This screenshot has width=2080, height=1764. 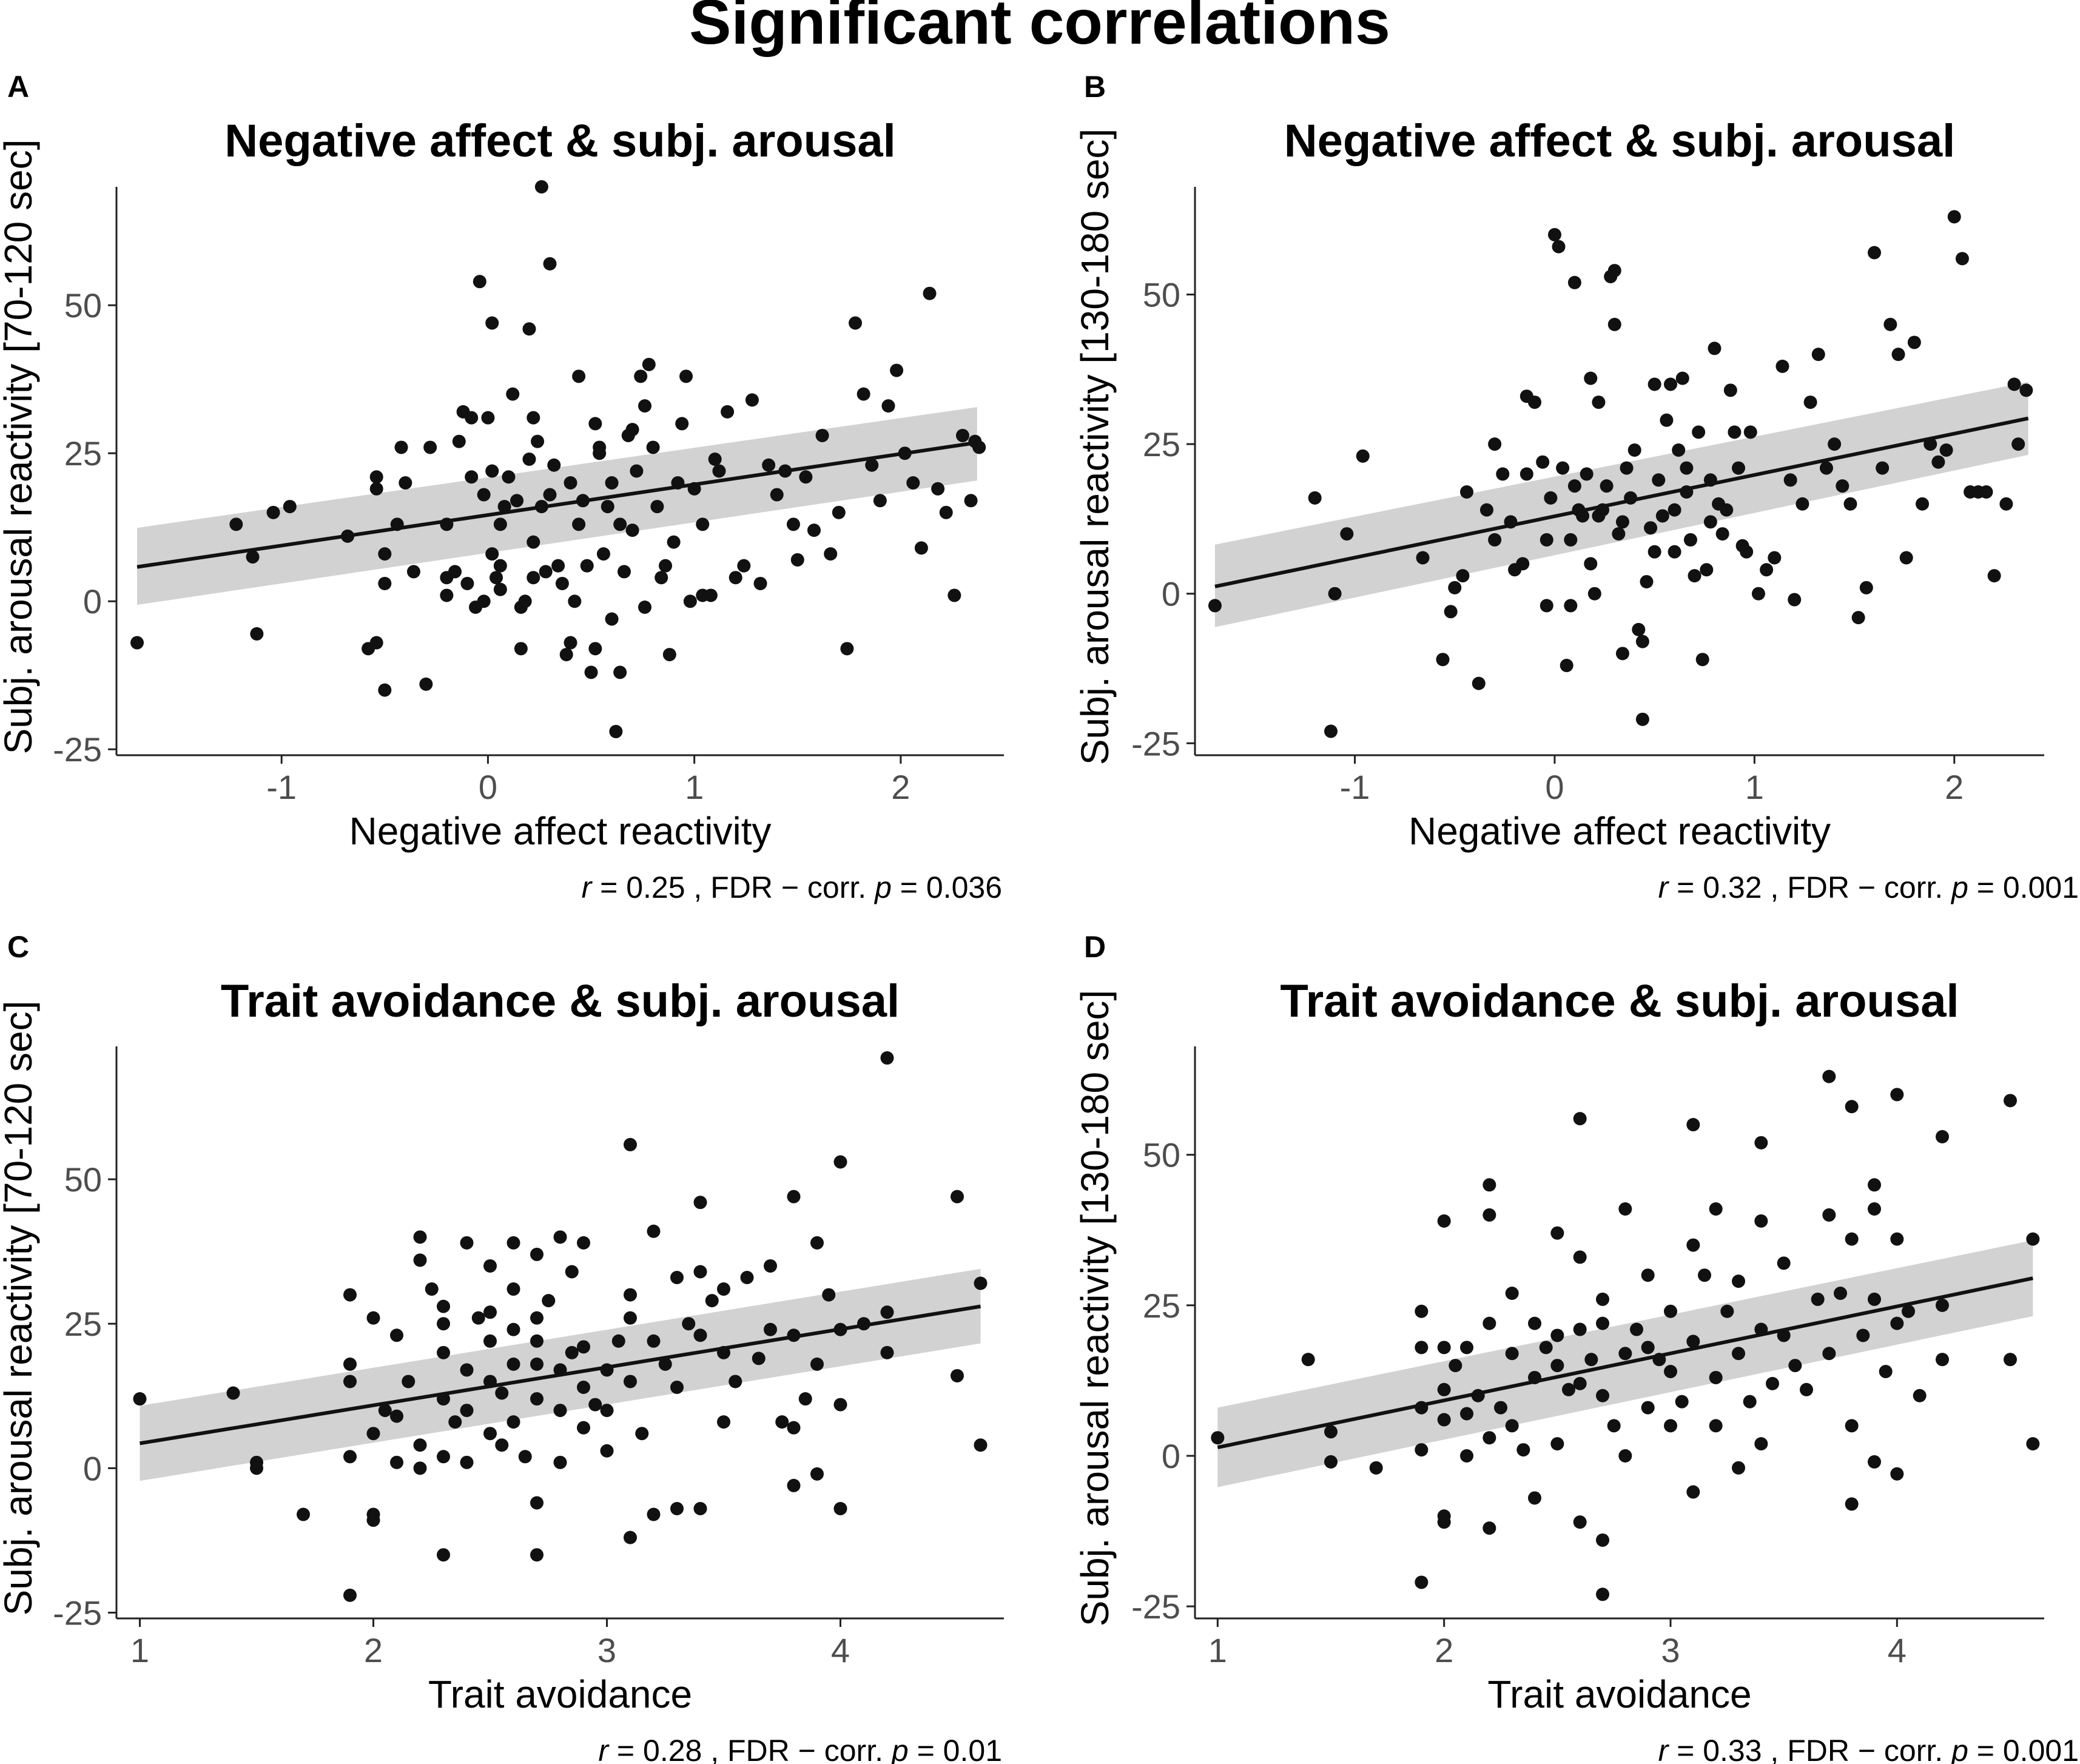 What do you see at coordinates (1095, 87) in the screenshot?
I see `panel-letter: B` at bounding box center [1095, 87].